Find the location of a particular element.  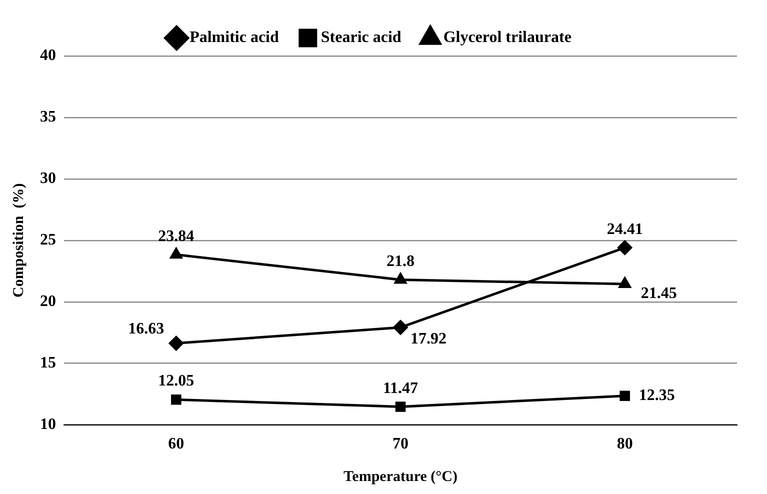

x-axis-title: Temperature (°C) is located at coordinates (401, 476).